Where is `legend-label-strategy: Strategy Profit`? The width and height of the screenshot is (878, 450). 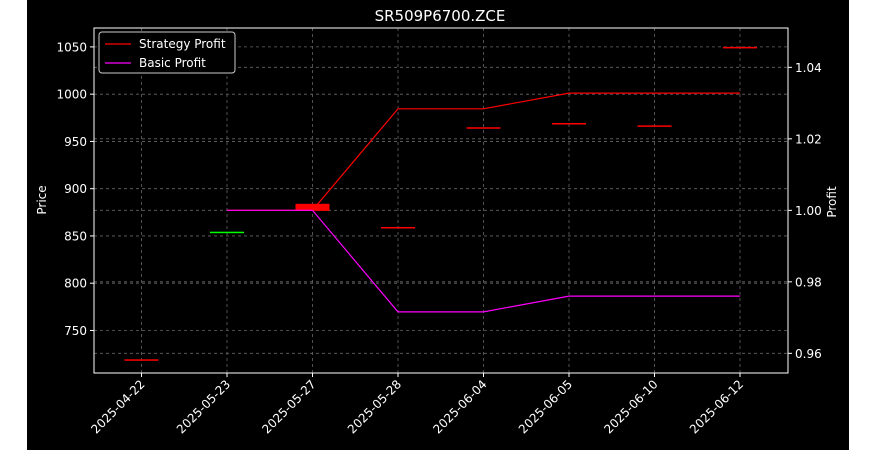
legend-label-strategy: Strategy Profit is located at coordinates (182, 44).